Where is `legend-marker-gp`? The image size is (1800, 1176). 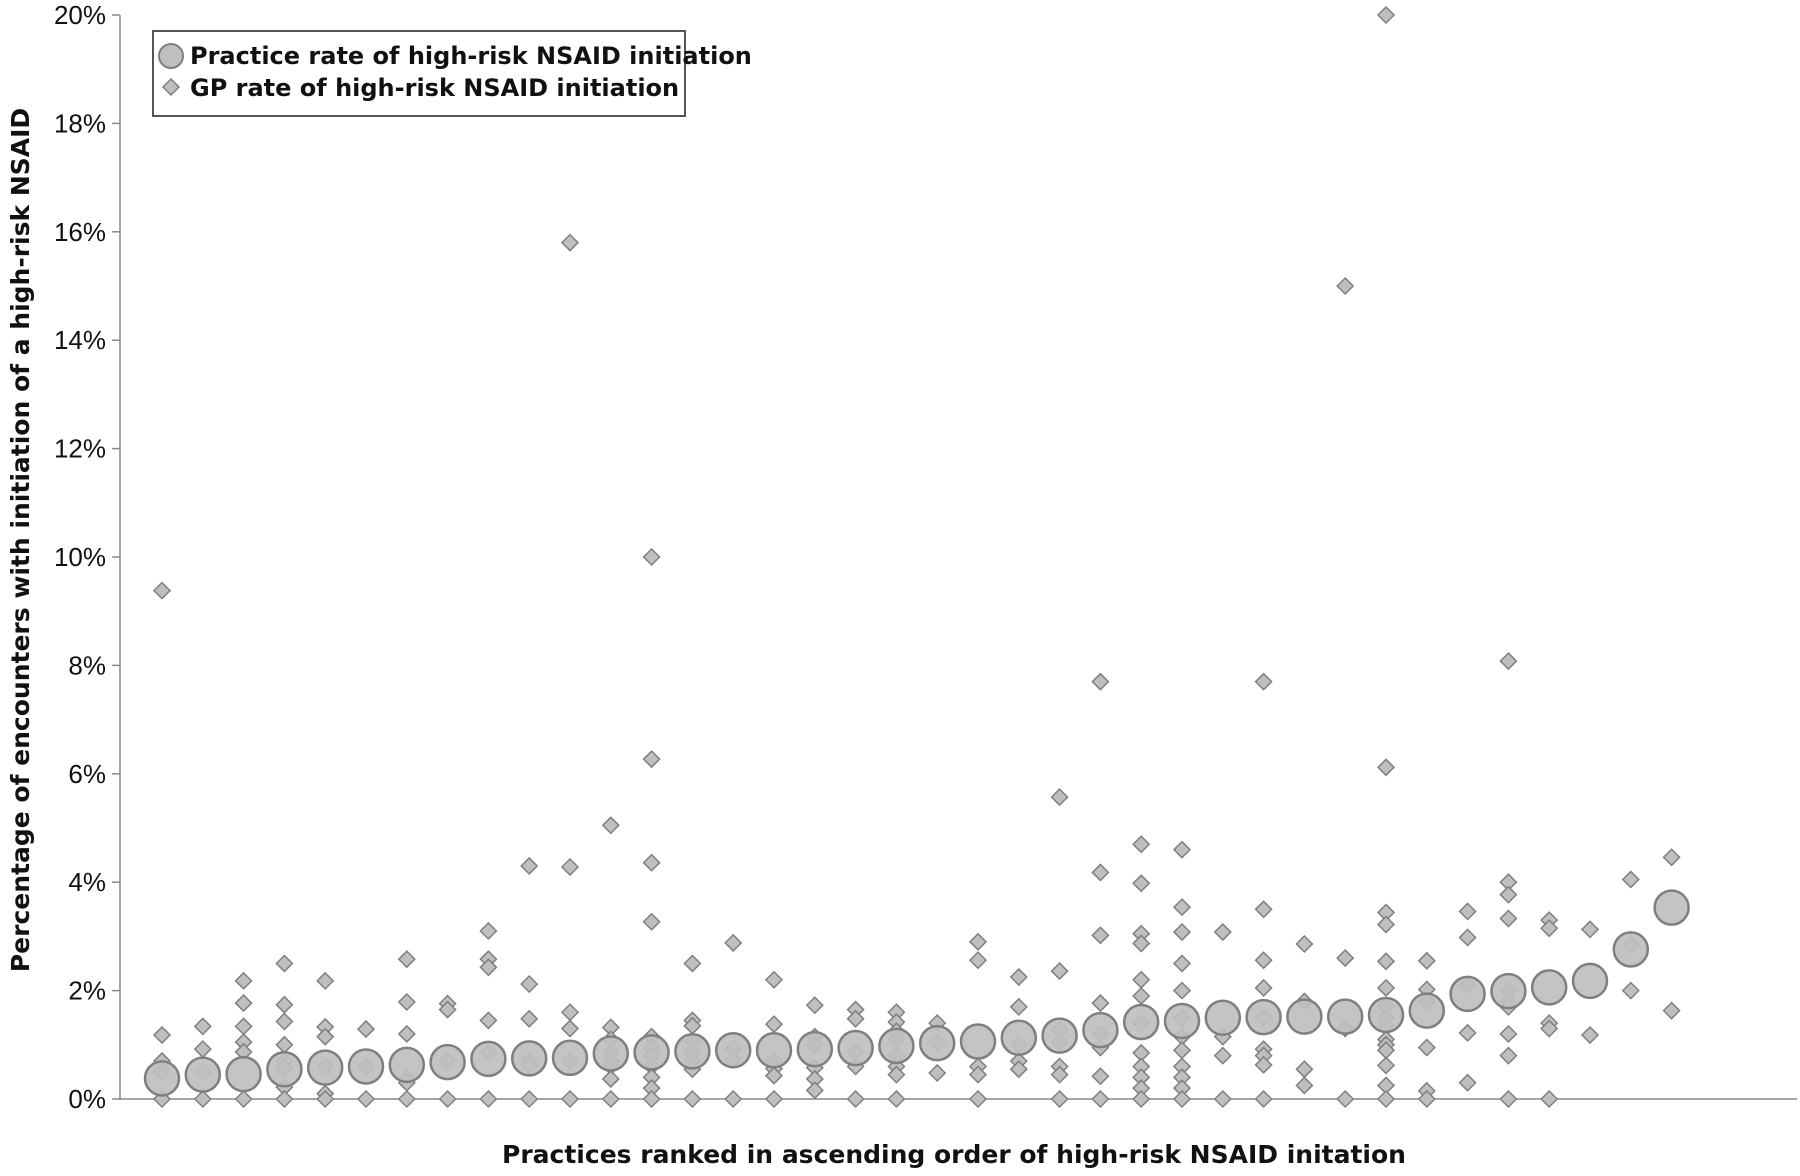
legend-marker-gp is located at coordinates (171, 87).